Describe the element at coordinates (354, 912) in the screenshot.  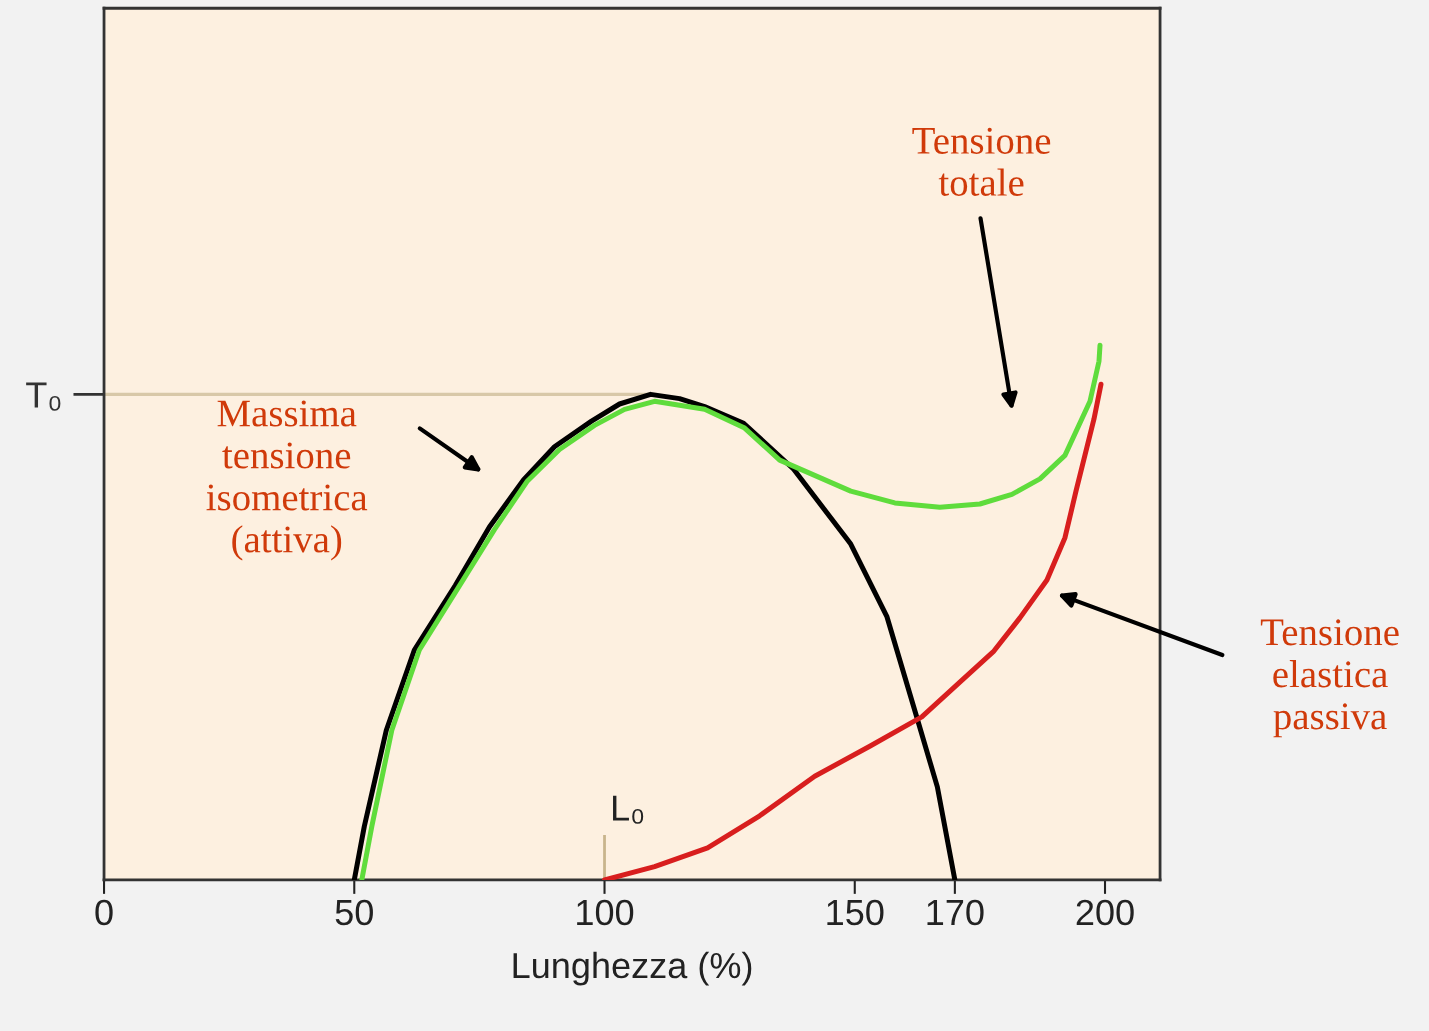
I see `x-tick-label: 50` at that location.